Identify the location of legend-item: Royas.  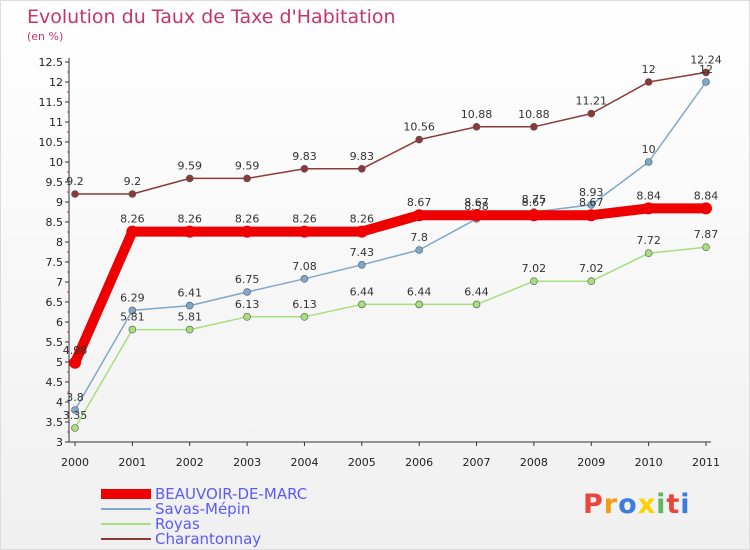
(150, 524).